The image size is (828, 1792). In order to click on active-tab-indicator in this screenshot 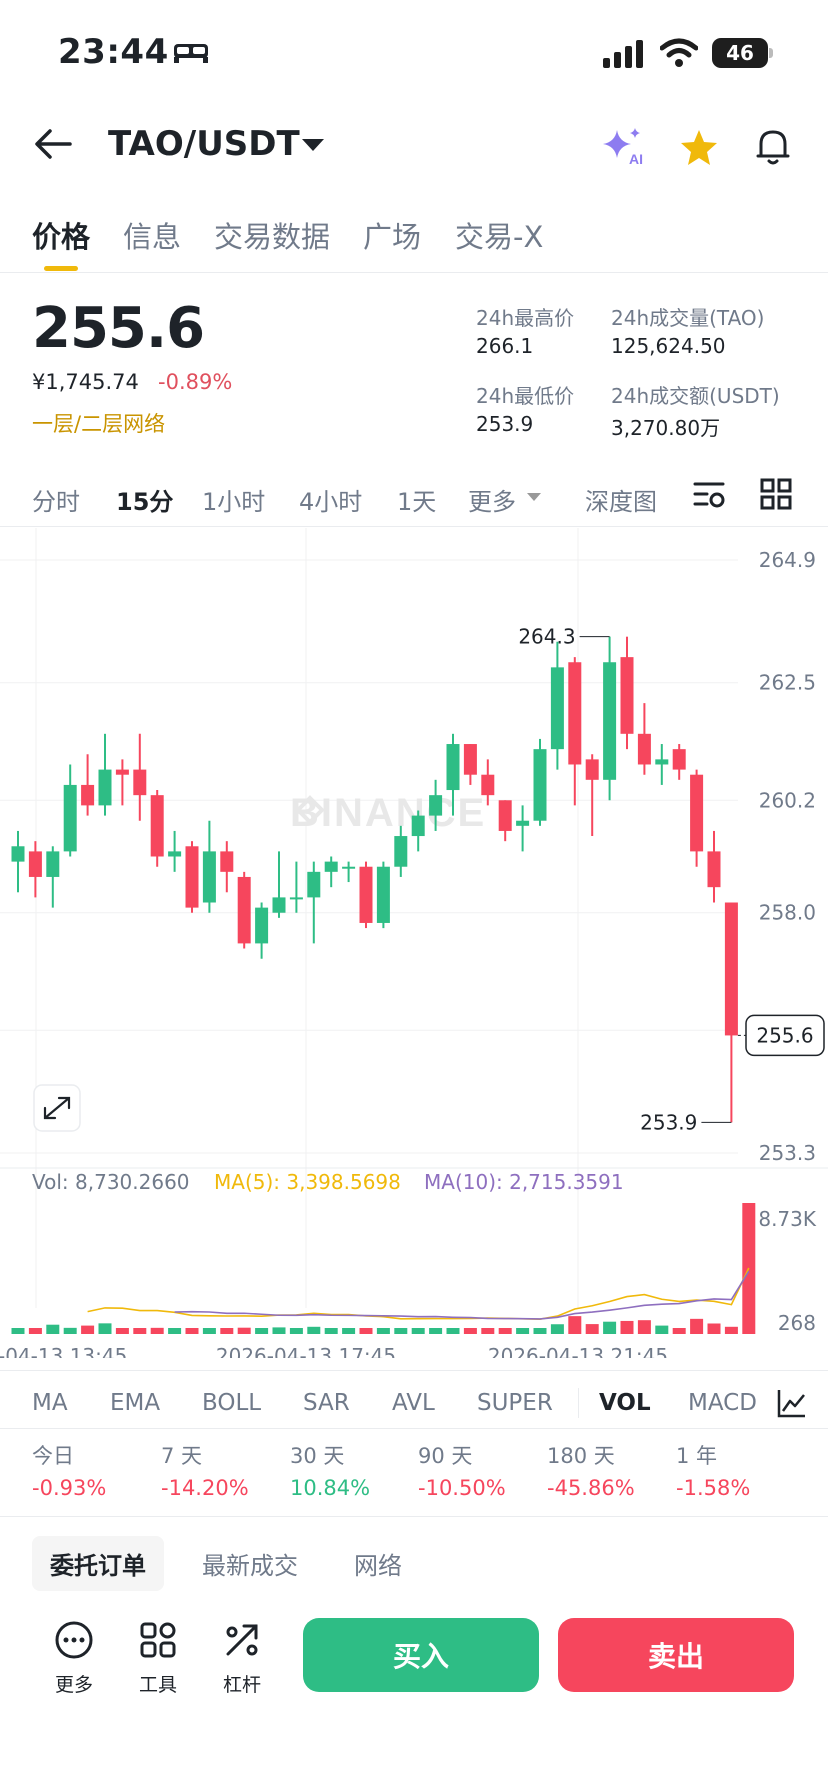, I will do `click(61, 268)`.